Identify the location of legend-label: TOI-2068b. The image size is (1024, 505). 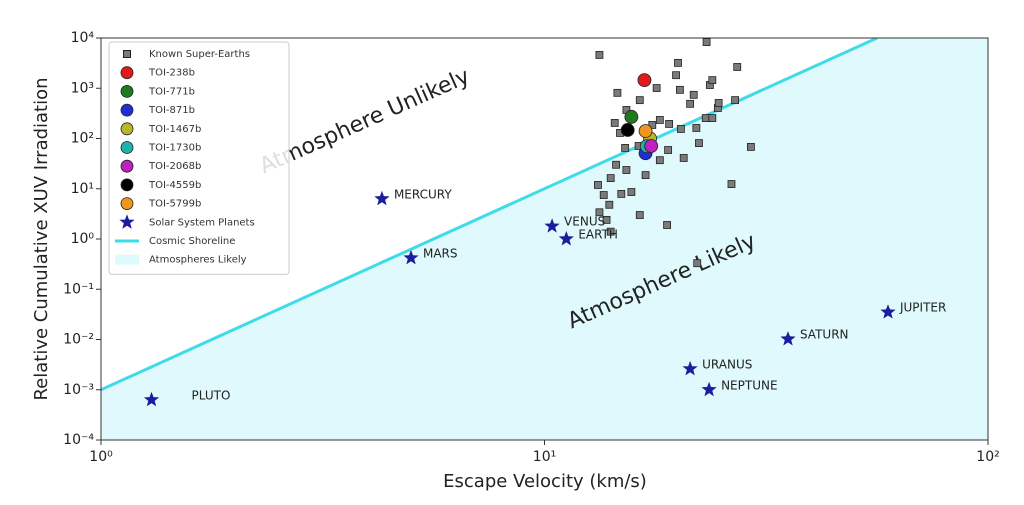
(174, 166).